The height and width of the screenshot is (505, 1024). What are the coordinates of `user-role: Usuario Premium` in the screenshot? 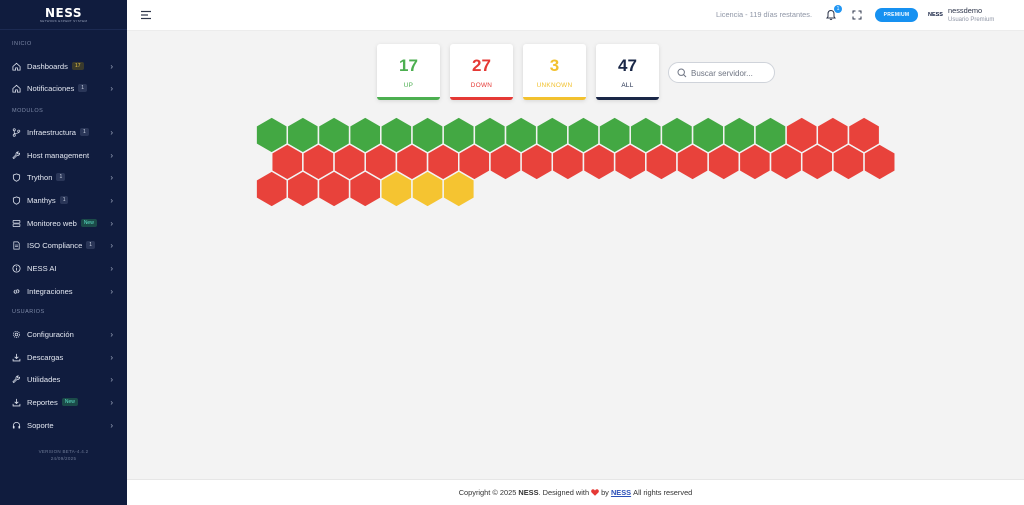 It's located at (971, 20).